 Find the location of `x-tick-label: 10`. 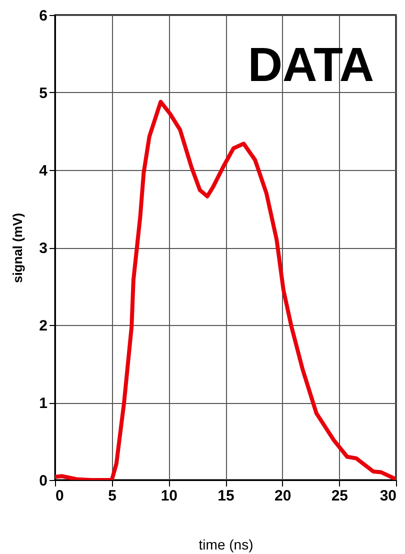

x-tick-label: 10 is located at coordinates (169, 496).